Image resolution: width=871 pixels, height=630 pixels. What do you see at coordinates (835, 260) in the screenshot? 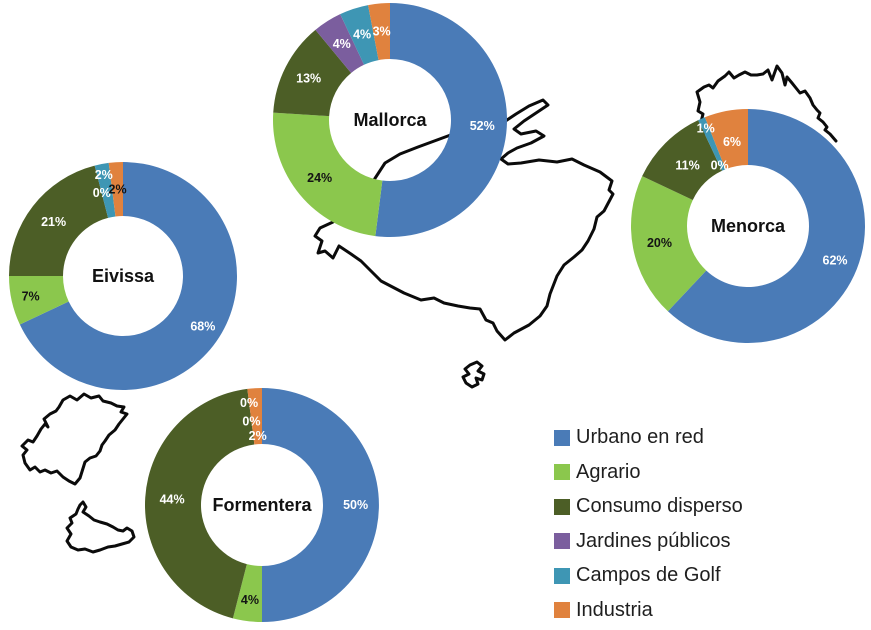
I see `slice-value-label: 62%` at bounding box center [835, 260].